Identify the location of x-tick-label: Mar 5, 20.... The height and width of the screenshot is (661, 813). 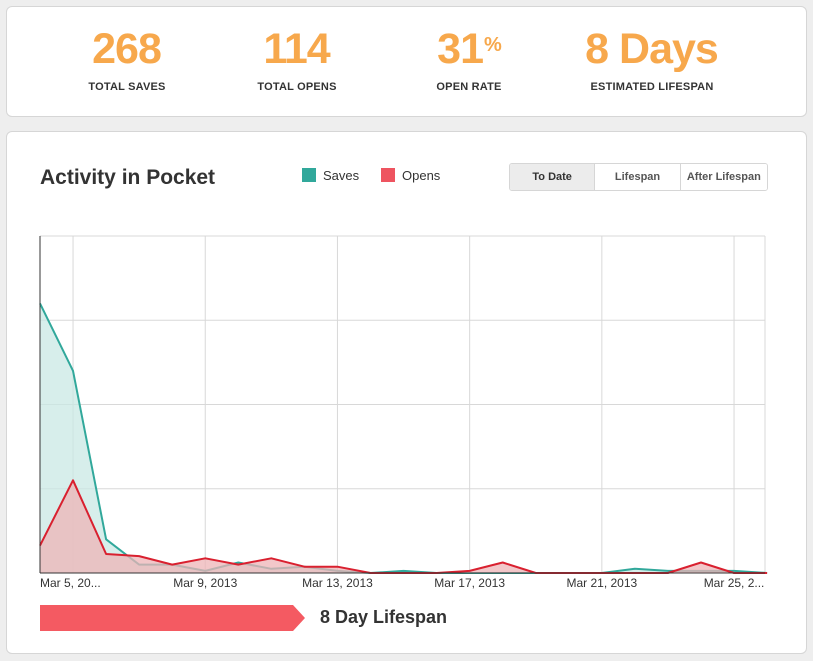
(70, 583).